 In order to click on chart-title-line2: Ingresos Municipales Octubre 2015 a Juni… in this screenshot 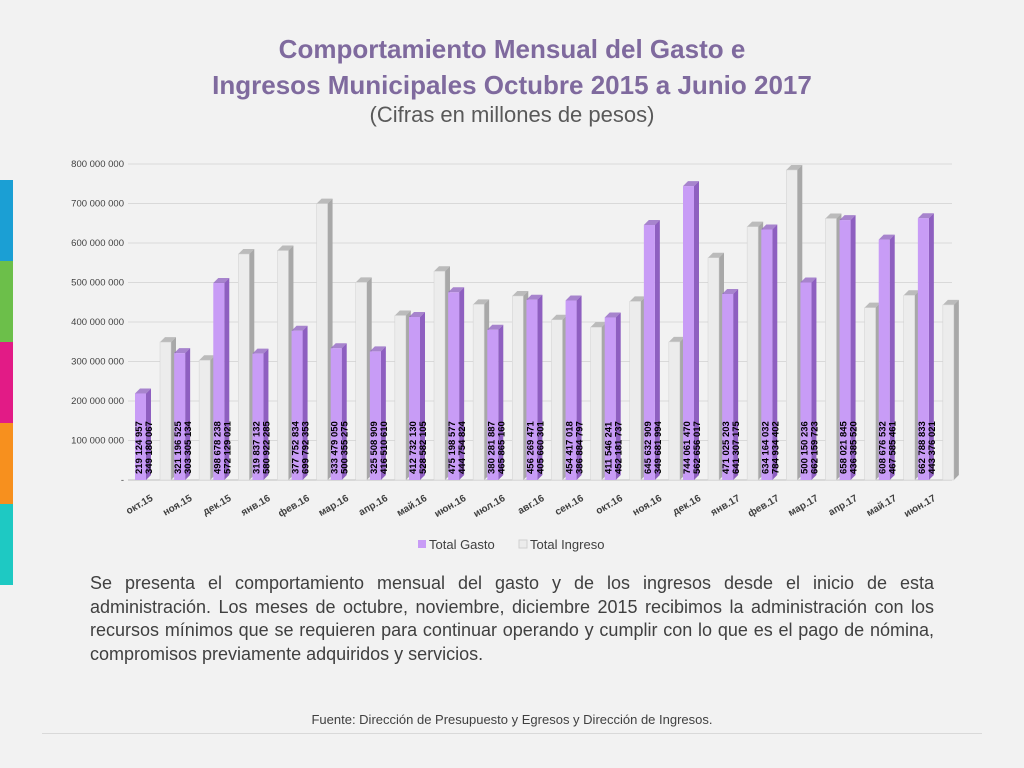, I will do `click(512, 85)`.